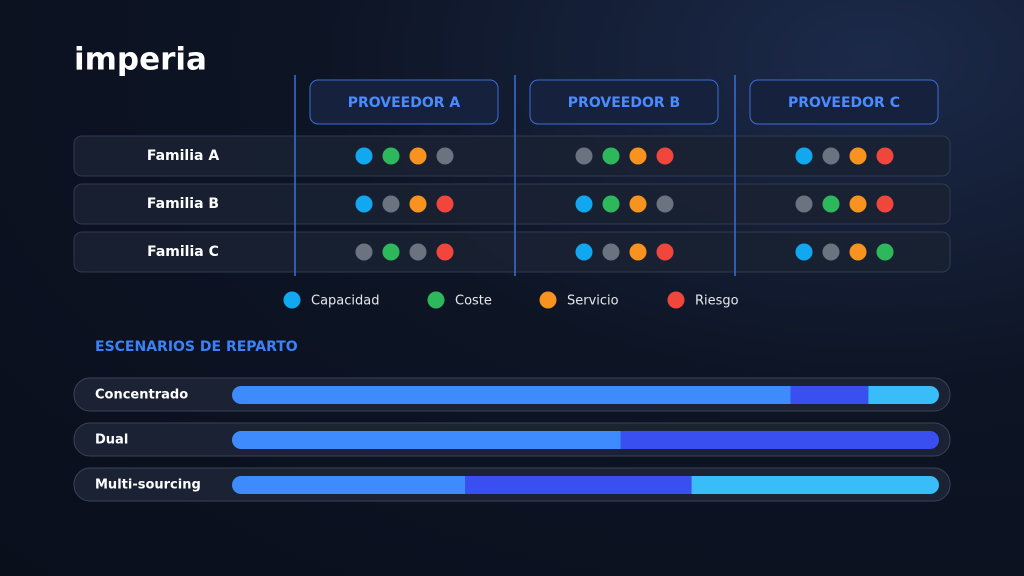 Image resolution: width=1024 pixels, height=576 pixels. Describe the element at coordinates (196, 347) in the screenshot. I see `section-title: ESCENARIOS DE REPARTO` at that location.